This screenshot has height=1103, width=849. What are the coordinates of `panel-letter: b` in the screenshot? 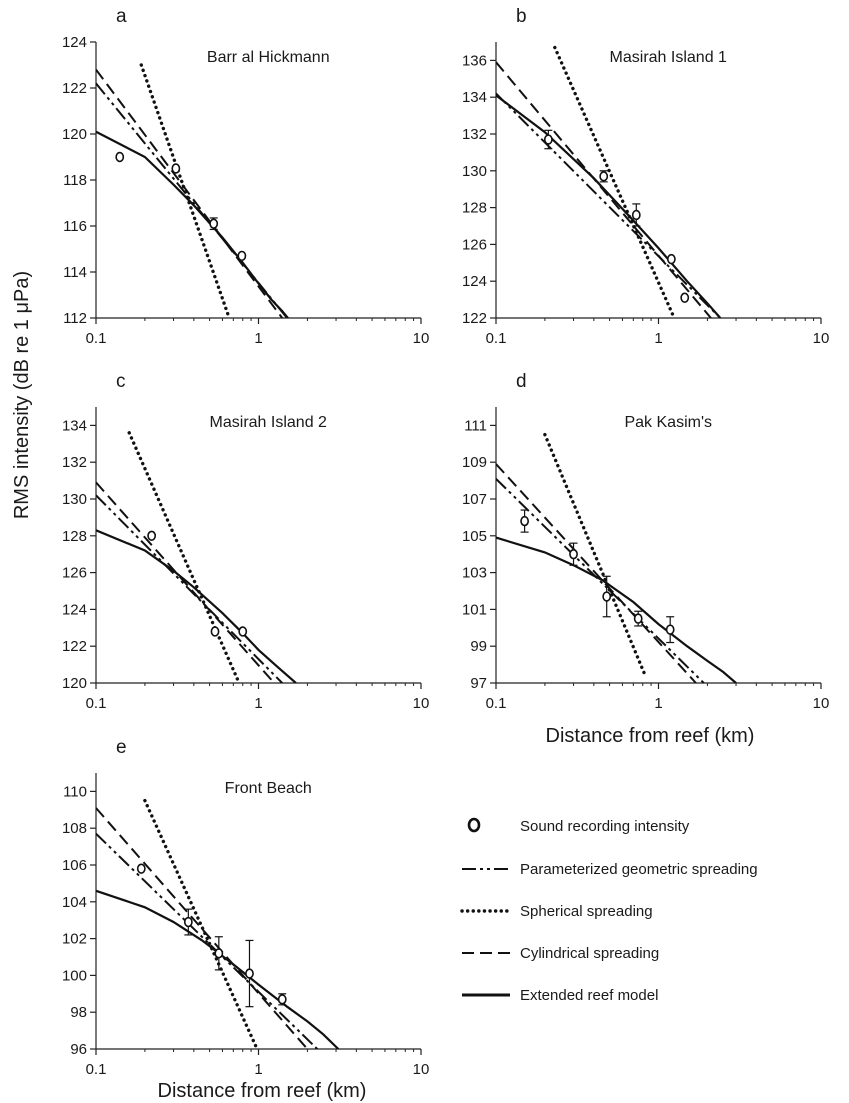 It's located at (521, 16).